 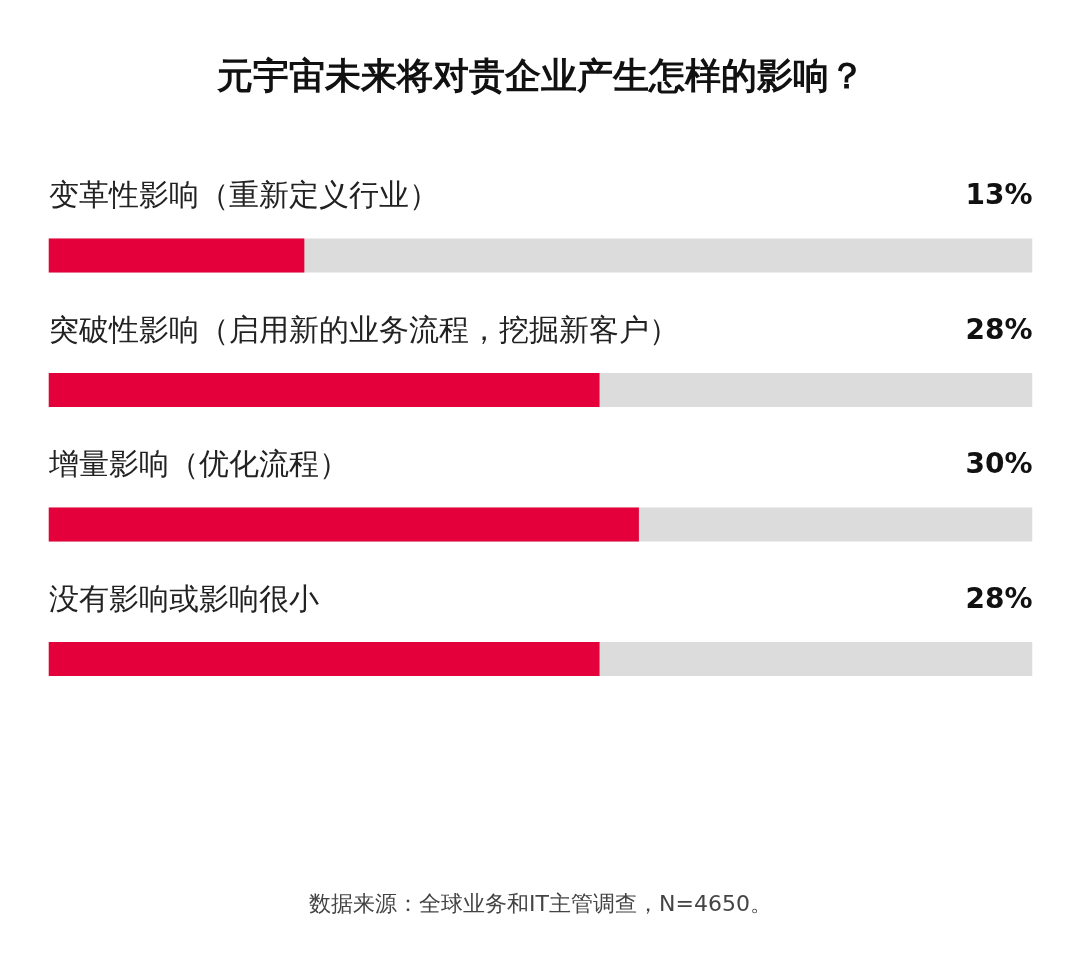 I want to click on data-label: 13%, so click(x=999, y=194).